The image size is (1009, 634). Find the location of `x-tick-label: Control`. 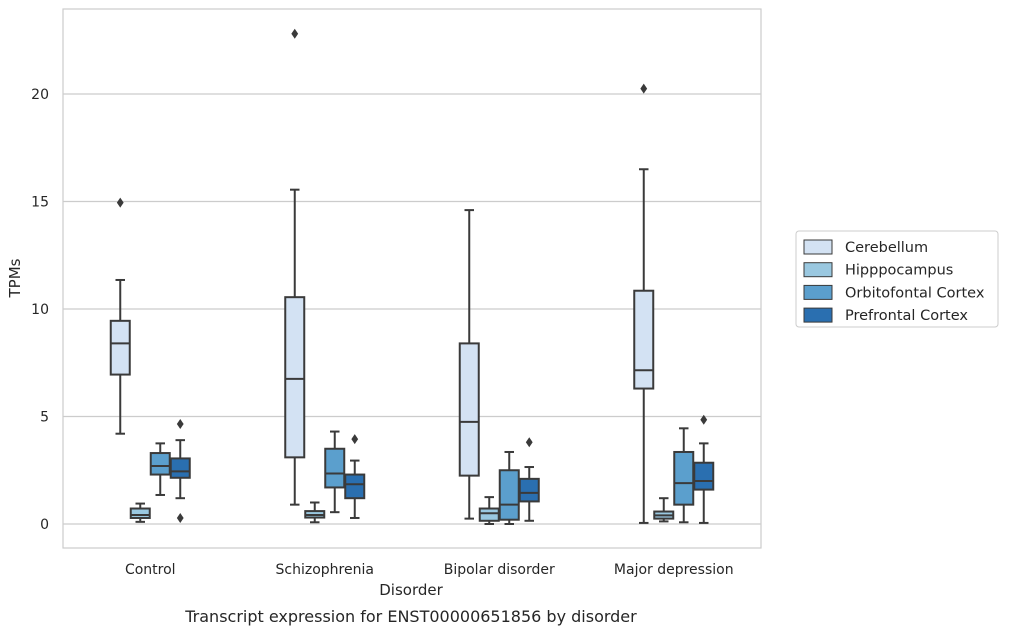

x-tick-label: Control is located at coordinates (150, 570).